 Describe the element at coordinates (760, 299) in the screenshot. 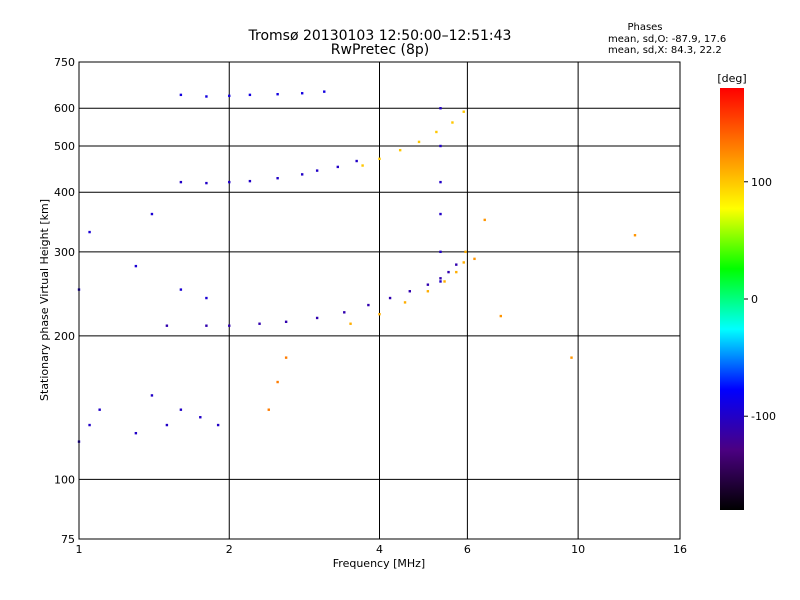

I see `colorbar-ticks: 100 0 -100` at that location.